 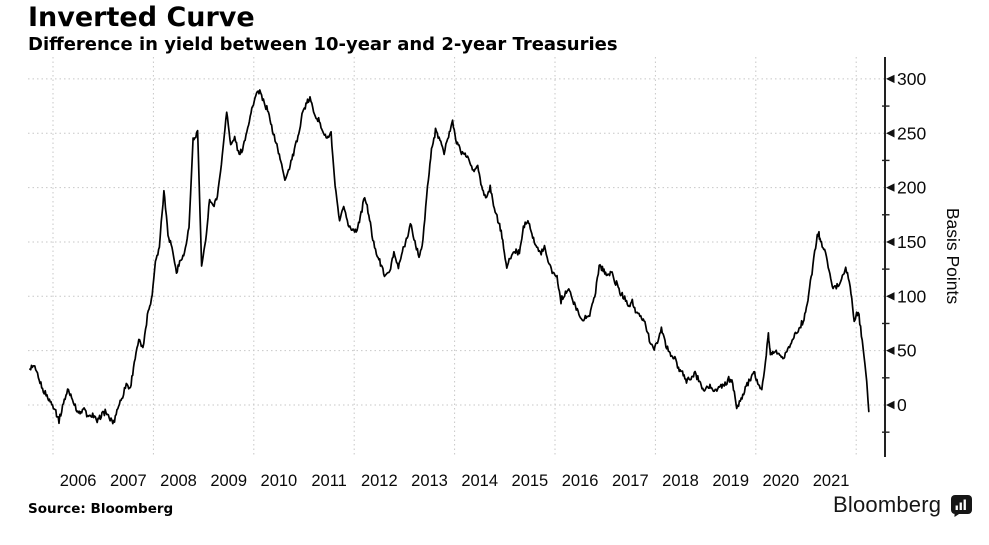 I want to click on y-axis-title: Basis Points, so click(x=953, y=256).